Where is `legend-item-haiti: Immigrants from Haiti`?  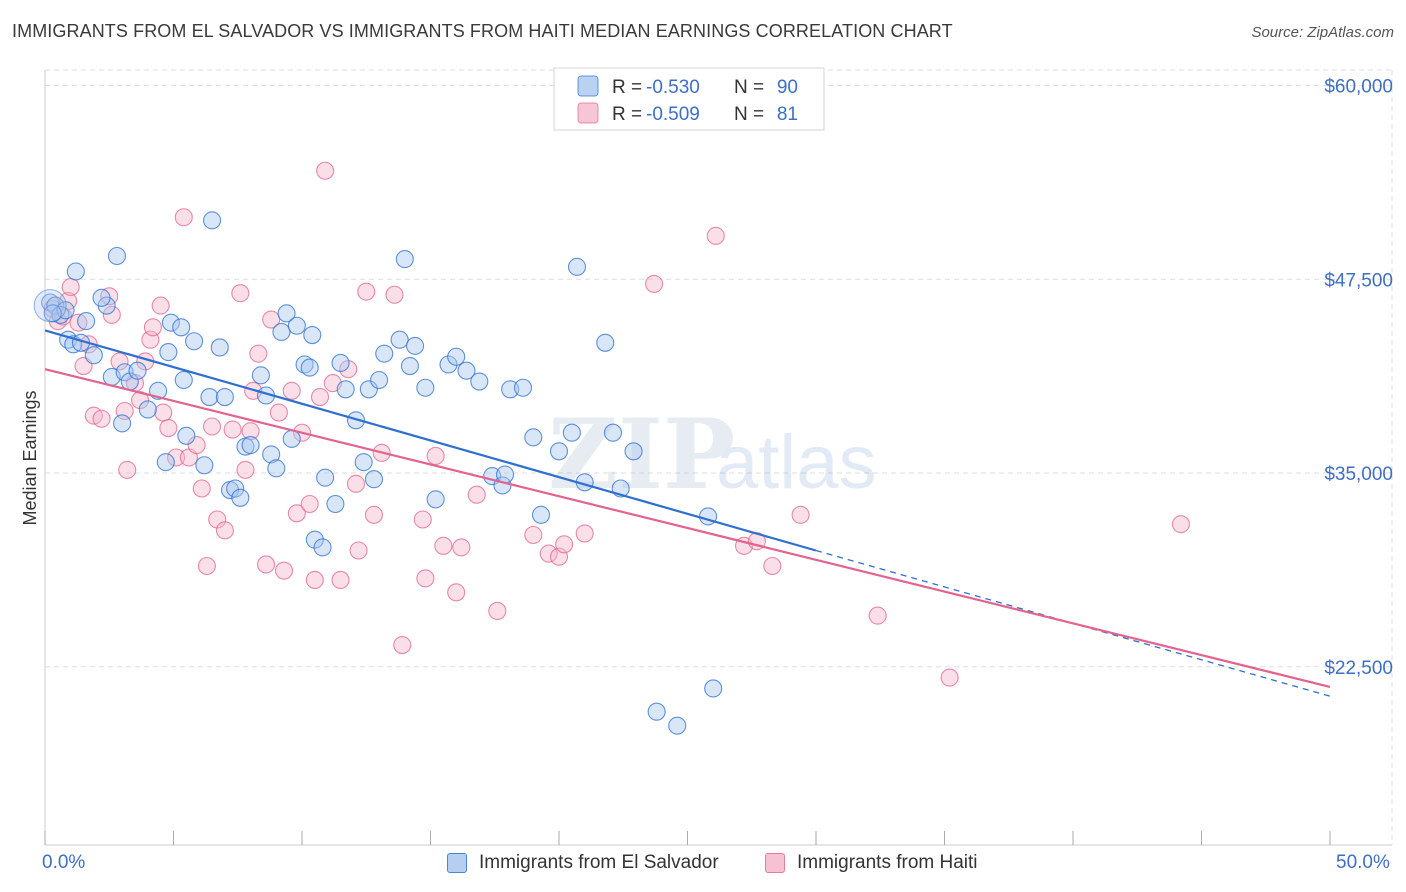 legend-item-haiti: Immigrants from Haiti is located at coordinates (871, 863).